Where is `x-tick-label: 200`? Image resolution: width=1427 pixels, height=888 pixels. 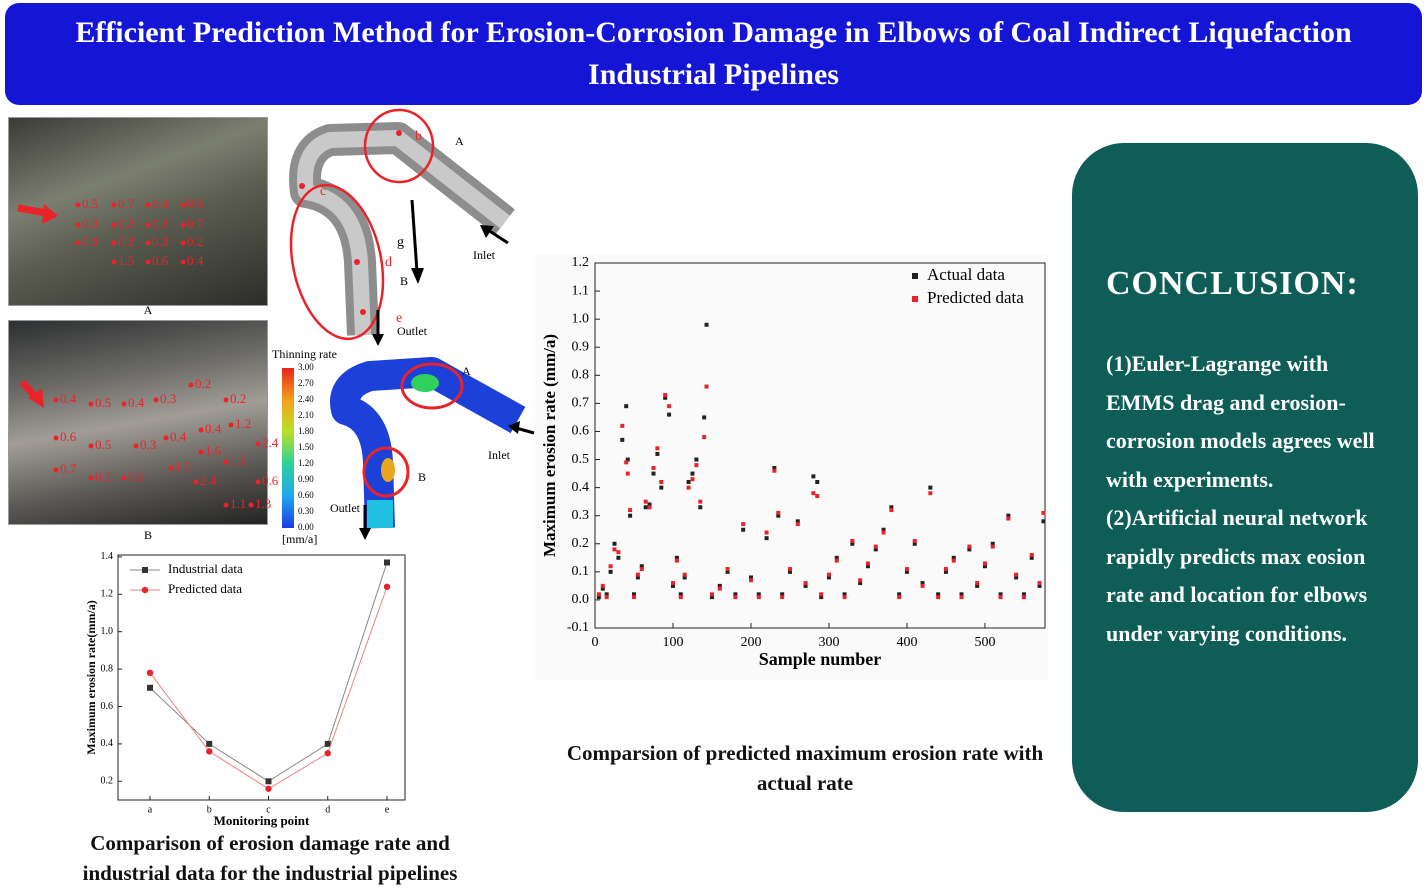
x-tick-label: 200 is located at coordinates (750, 642).